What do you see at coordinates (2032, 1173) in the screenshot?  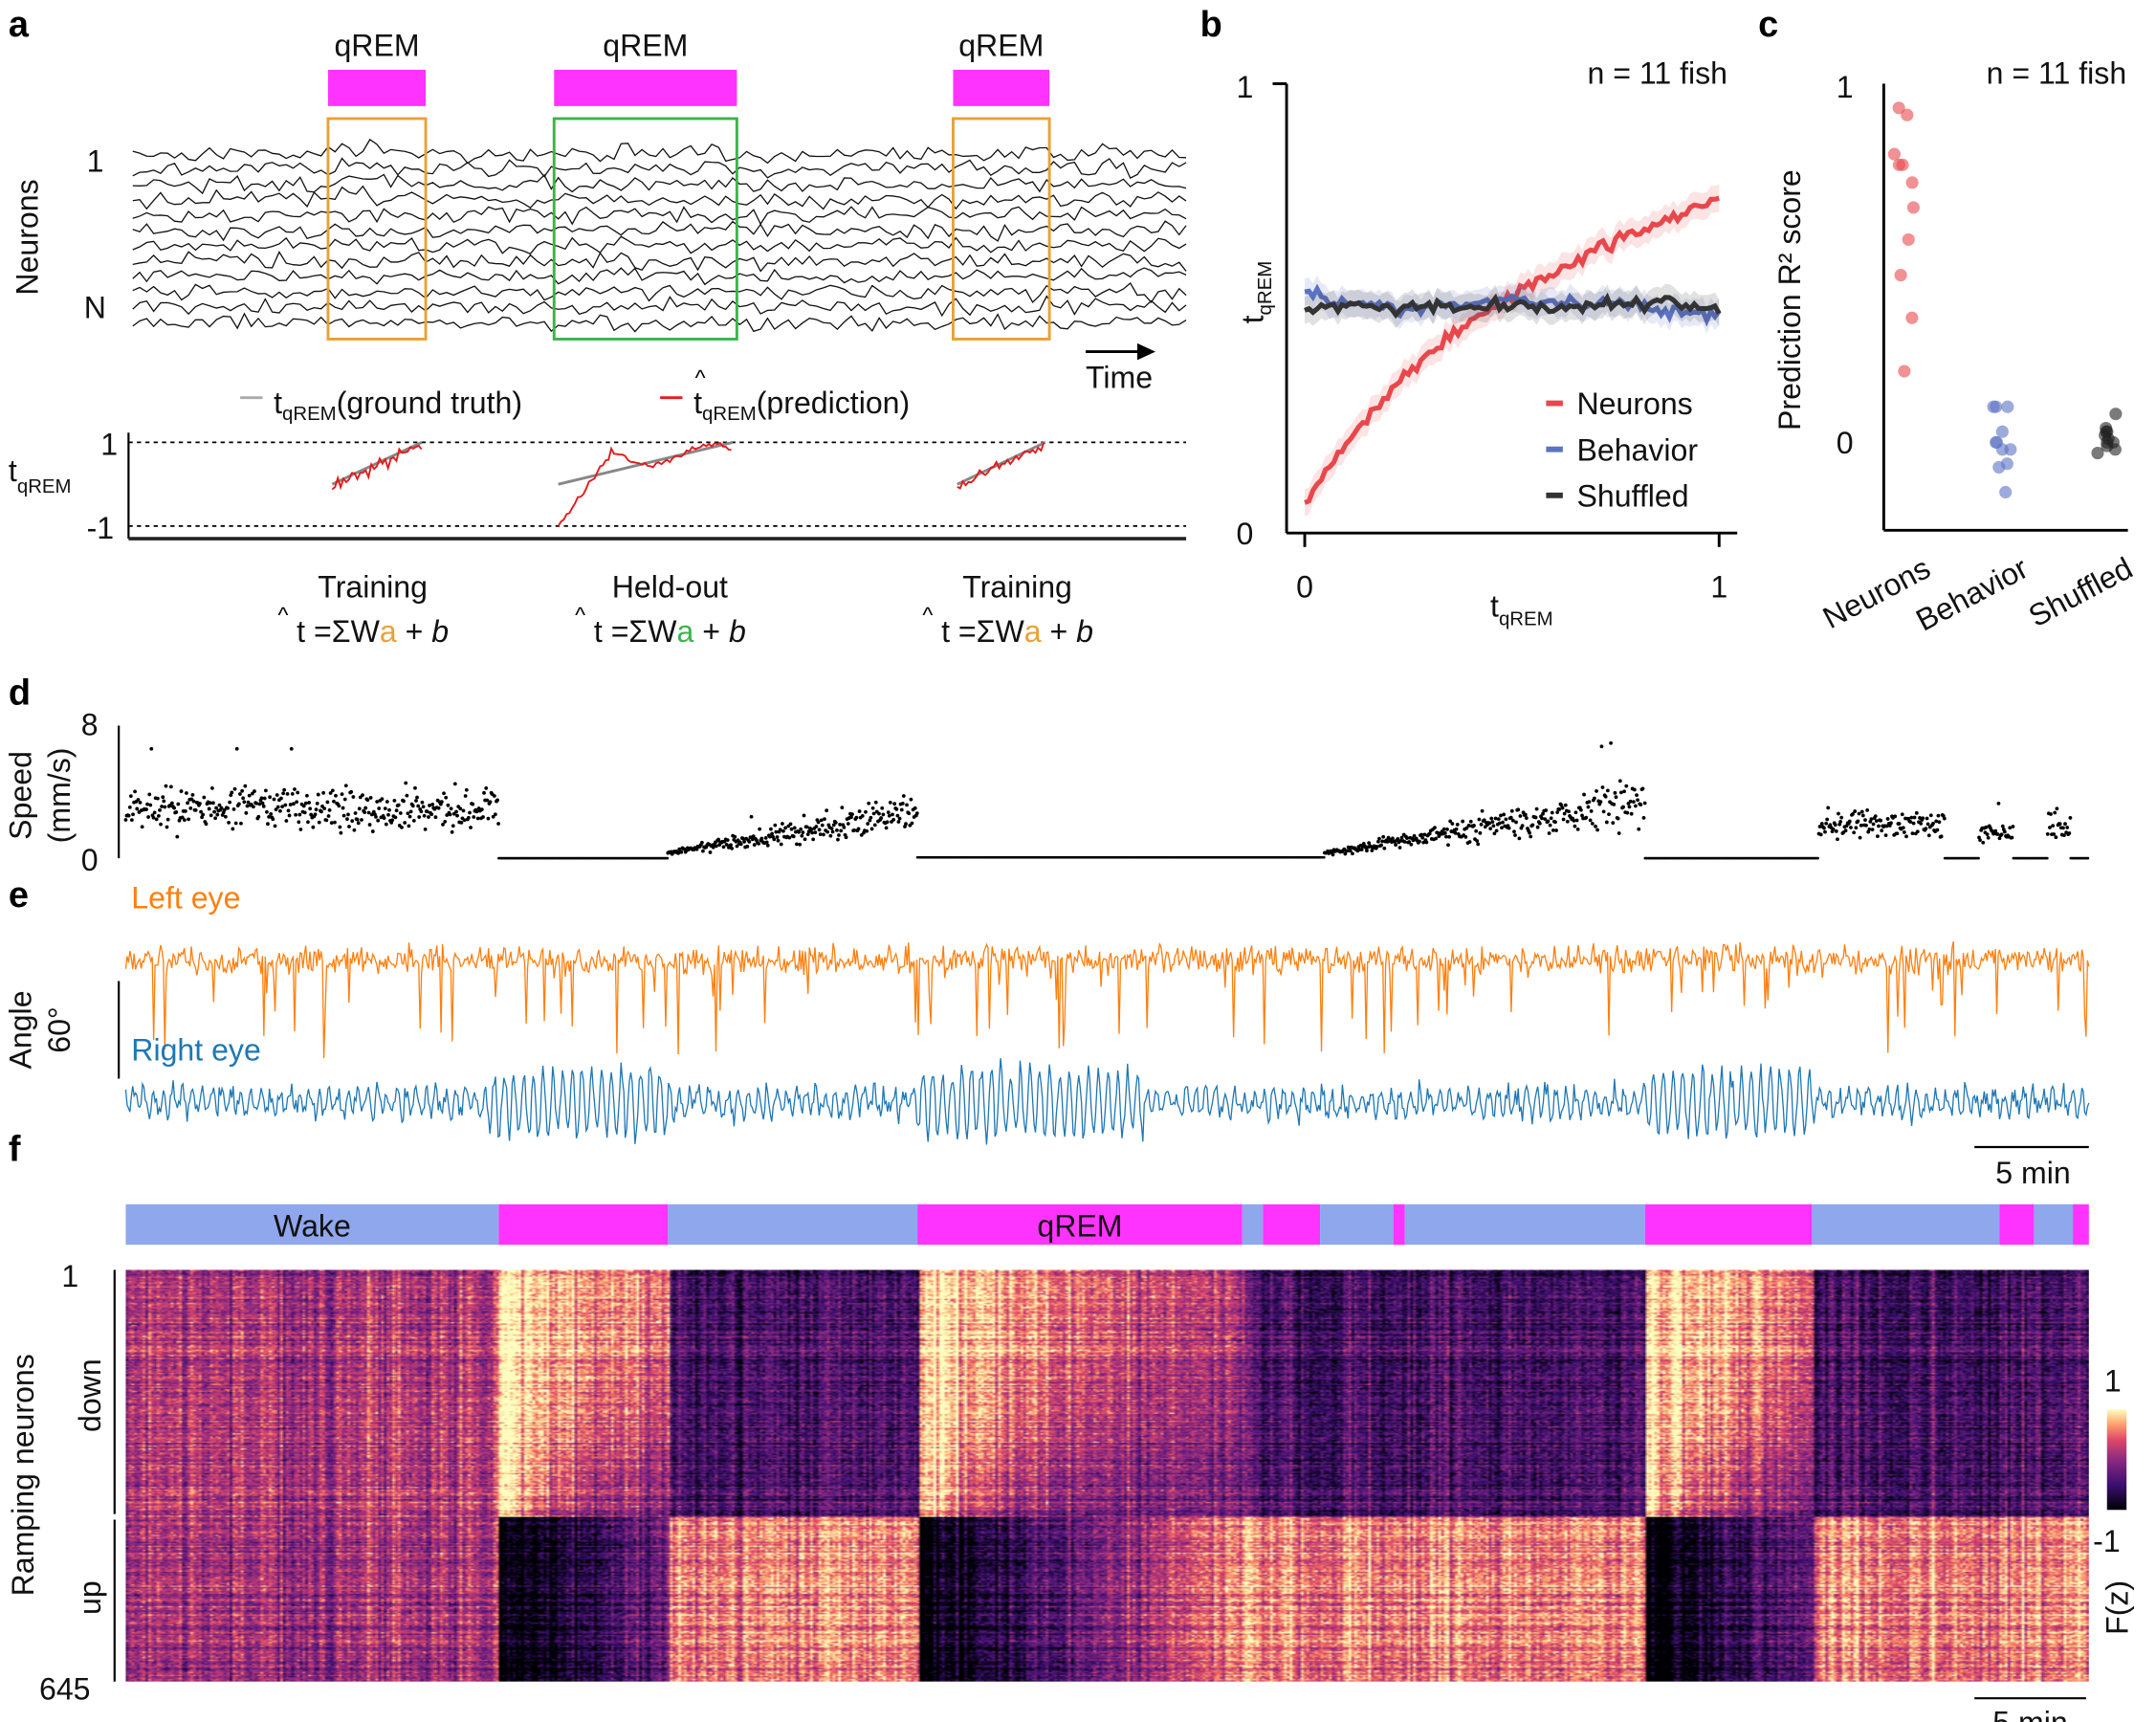 I see `time-scale-label-e: 5 min` at bounding box center [2032, 1173].